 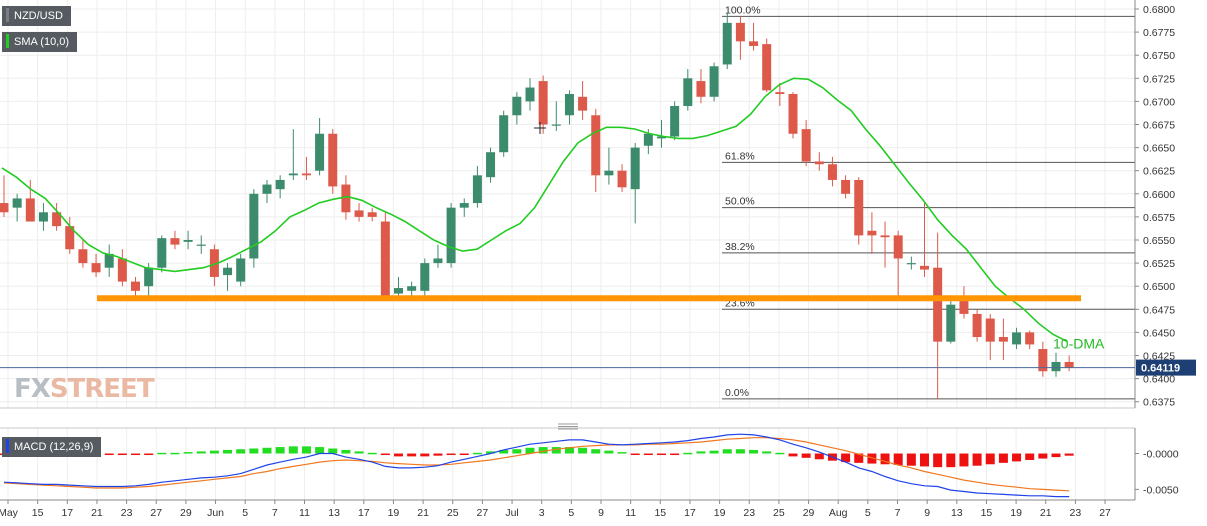 What do you see at coordinates (740, 247) in the screenshot?
I see `fib-level-label: 38.2%` at bounding box center [740, 247].